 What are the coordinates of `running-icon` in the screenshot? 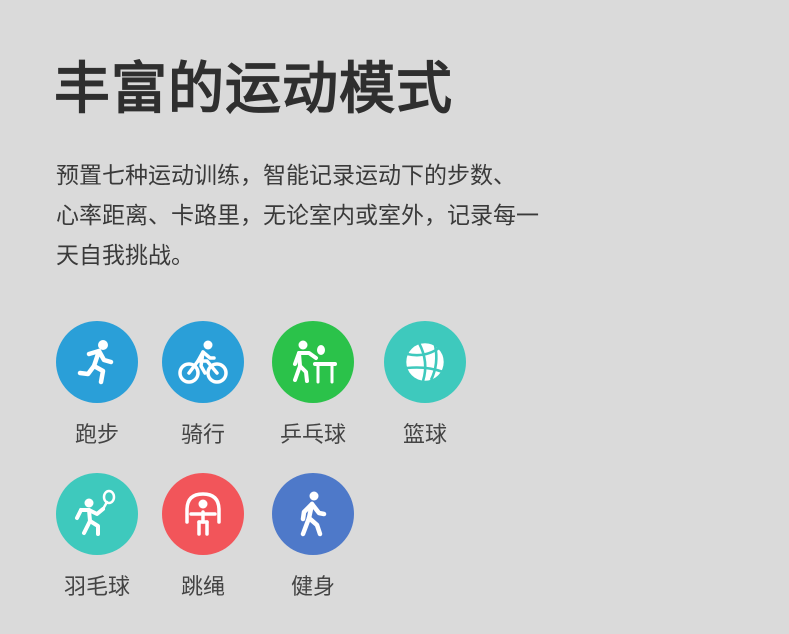 It's located at (95, 362).